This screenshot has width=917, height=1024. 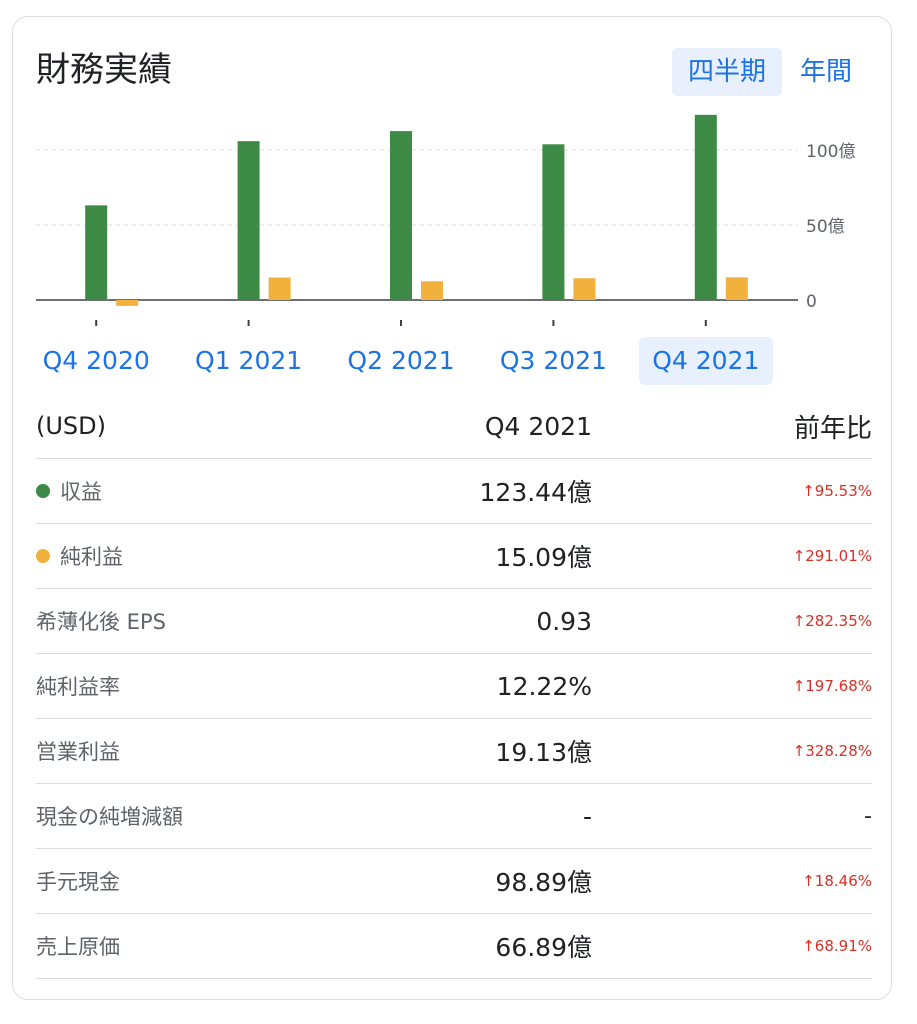 I want to click on table-row: 収益 123.44億 ↑95.53%, so click(x=454, y=491).